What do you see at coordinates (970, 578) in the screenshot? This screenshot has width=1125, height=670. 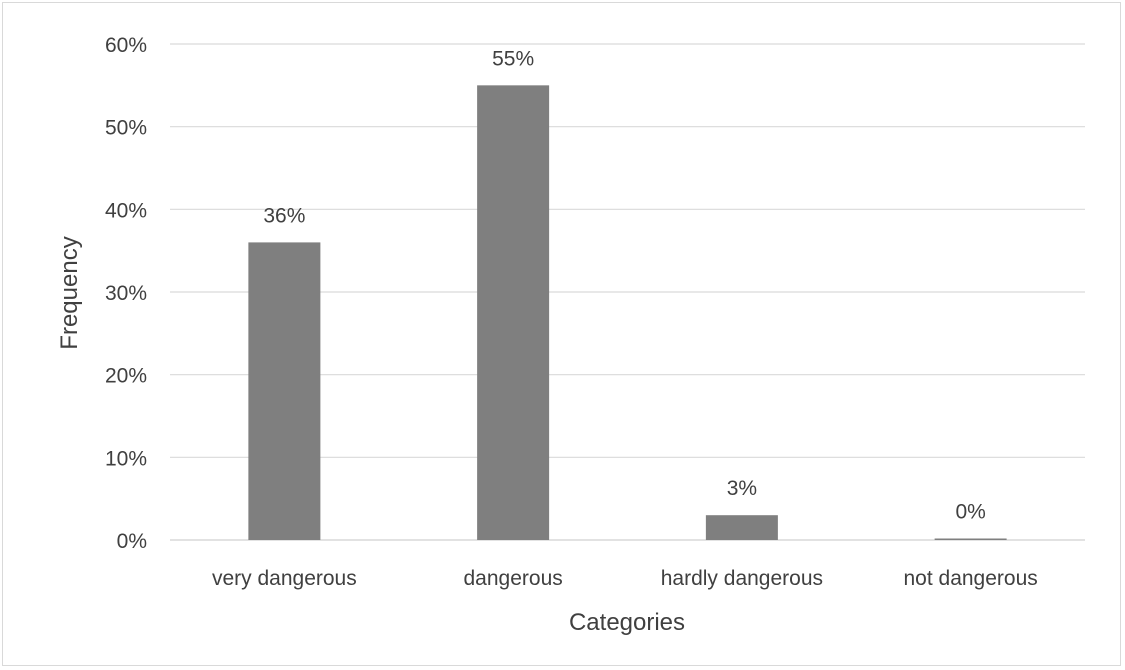 I see `x-tick-label: not dangerous` at bounding box center [970, 578].